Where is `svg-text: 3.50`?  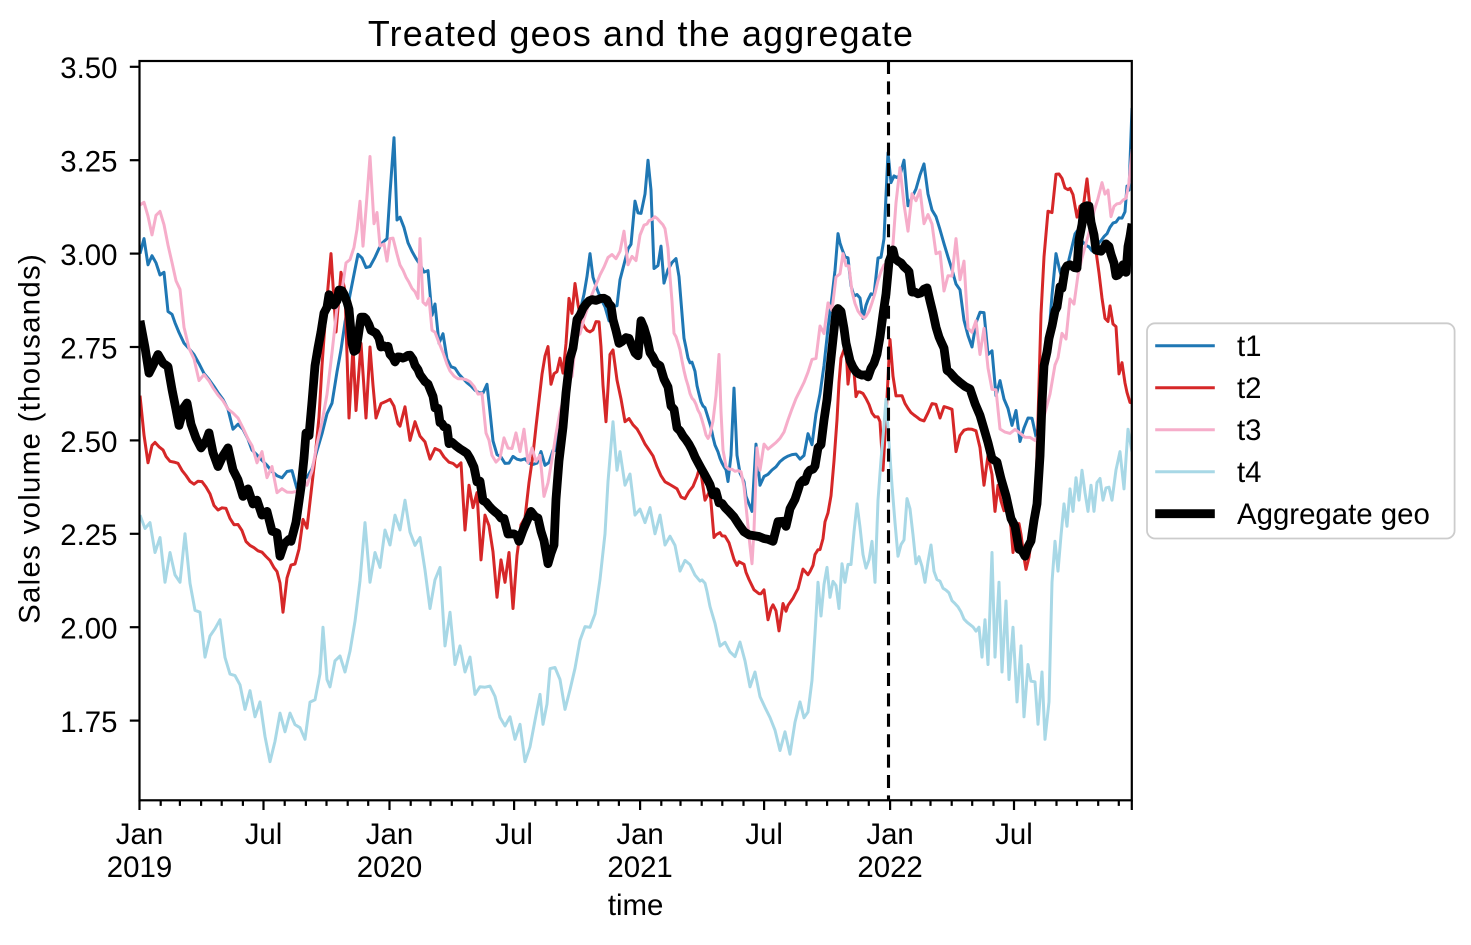
svg-text: 3.50 is located at coordinates (88, 68).